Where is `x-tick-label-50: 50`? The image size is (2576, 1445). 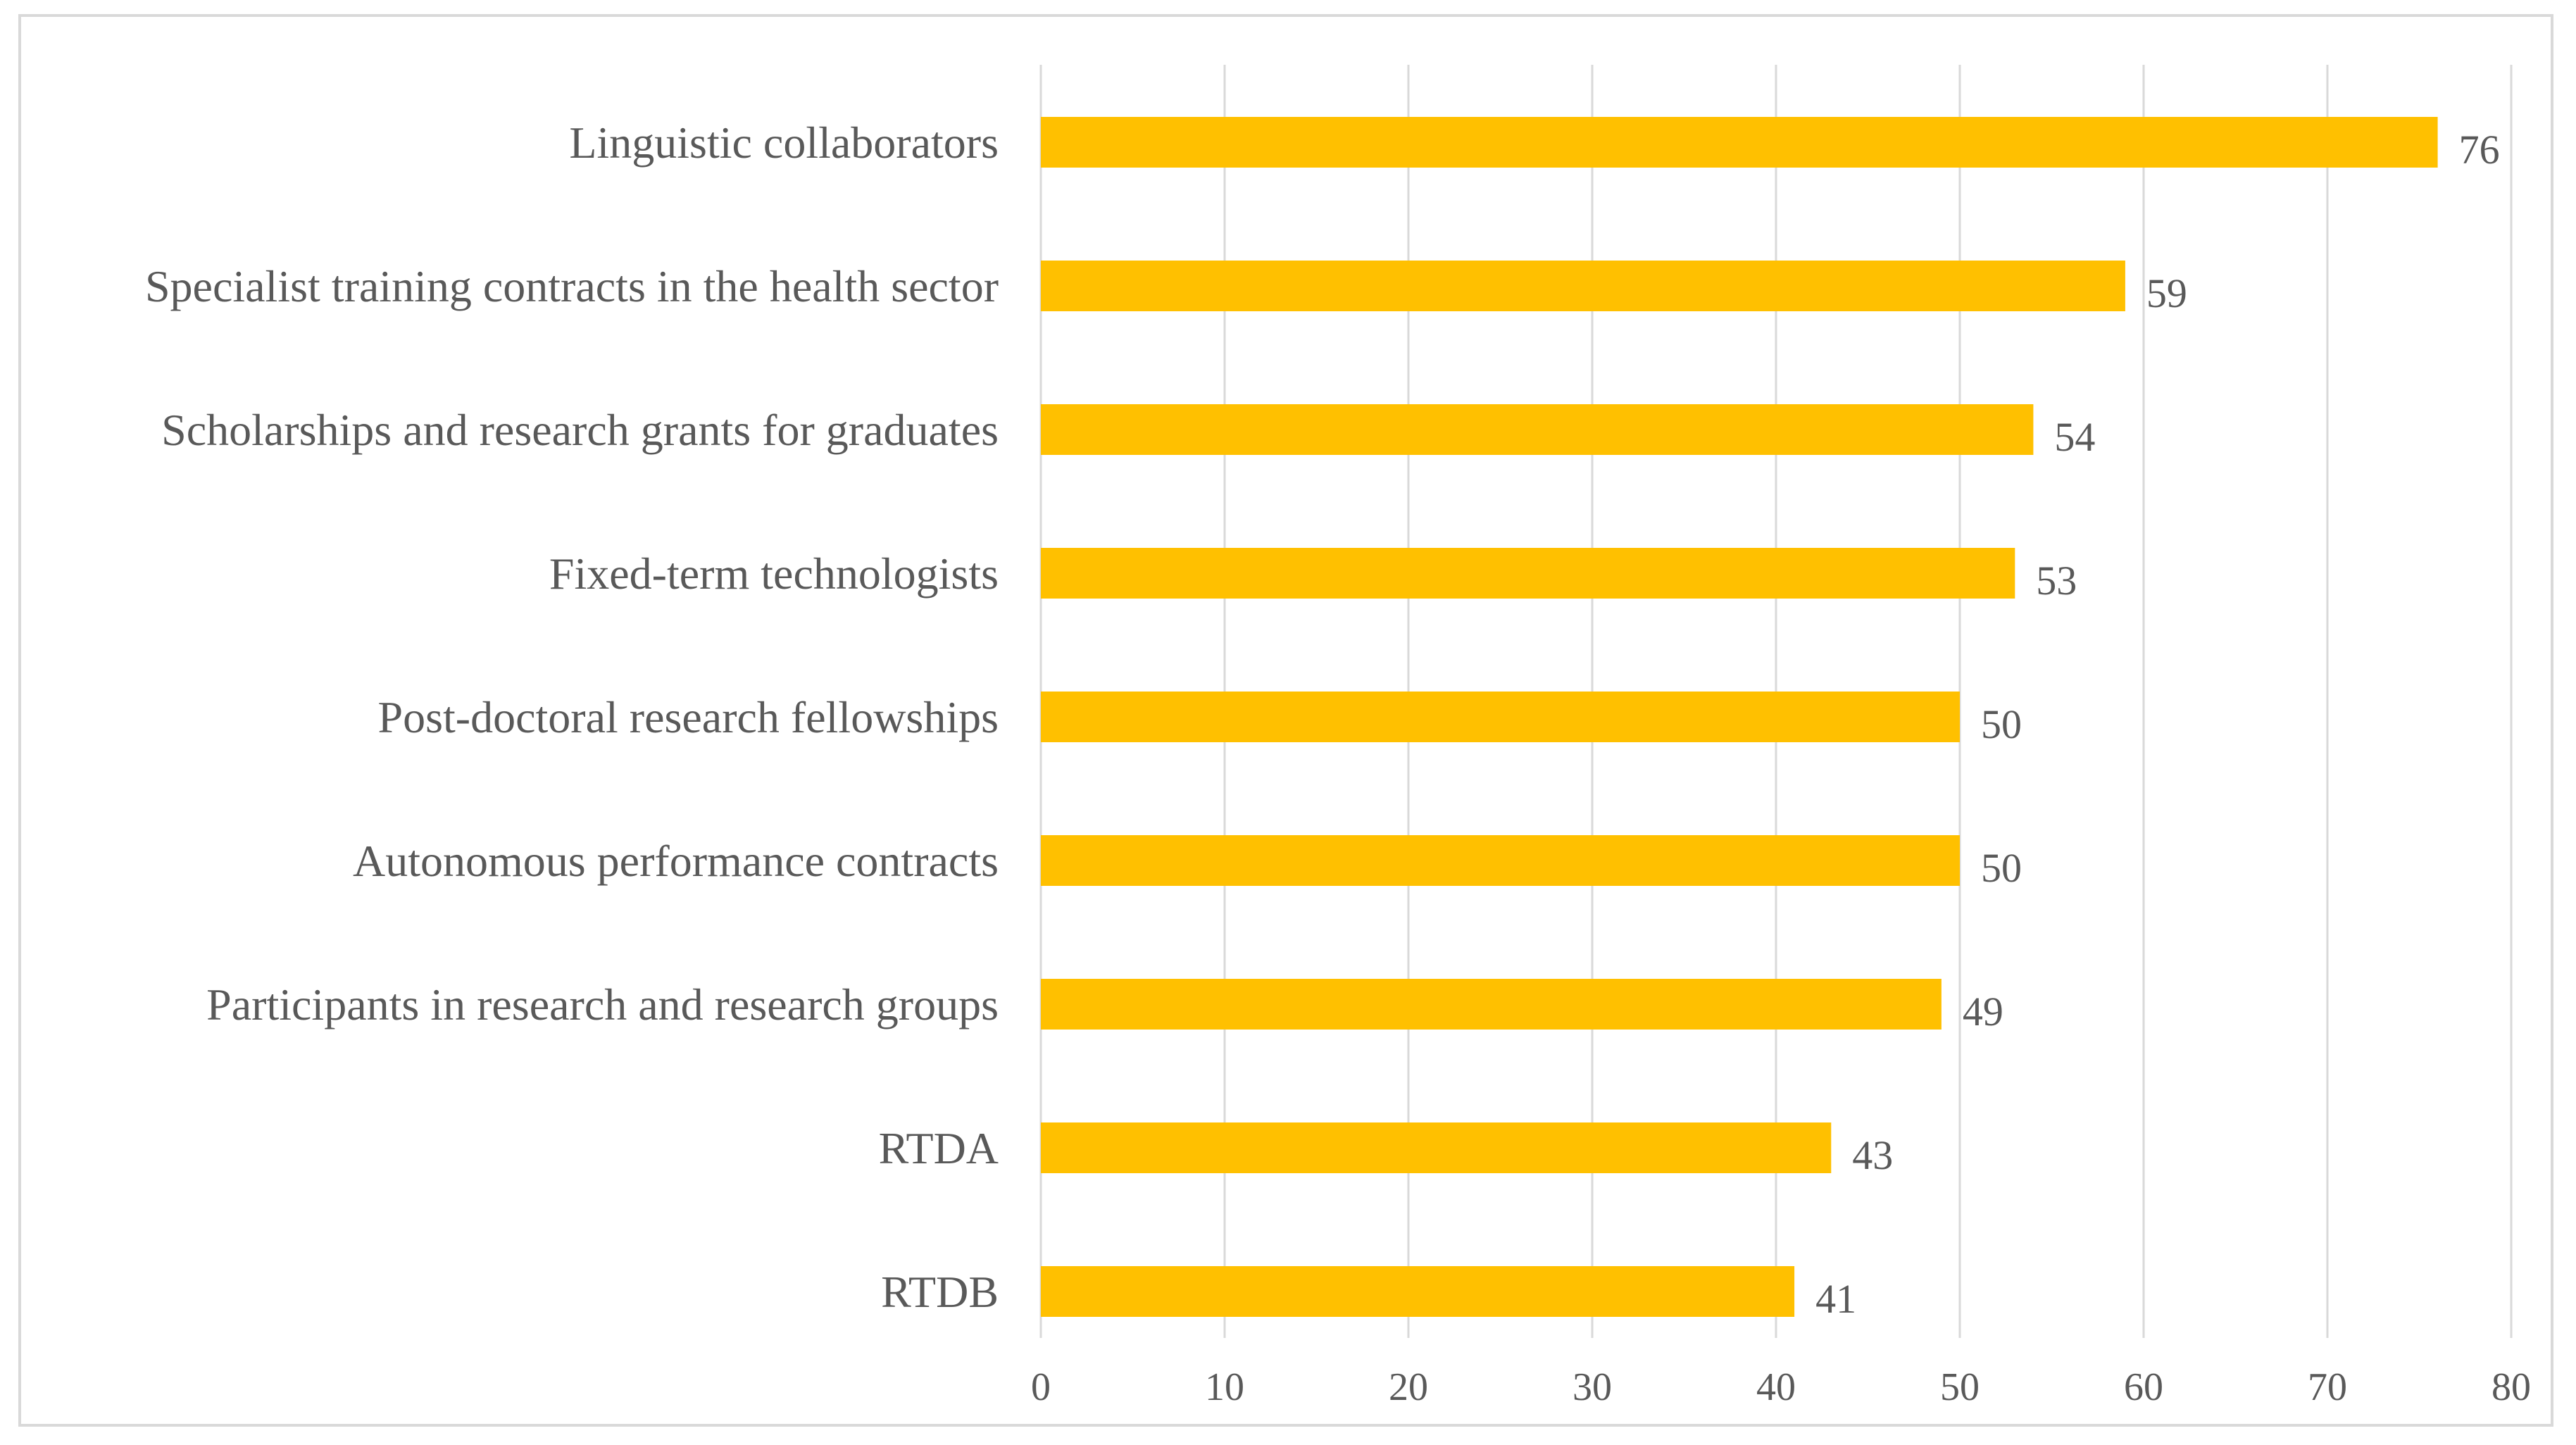
x-tick-label-50: 50 is located at coordinates (1960, 1387).